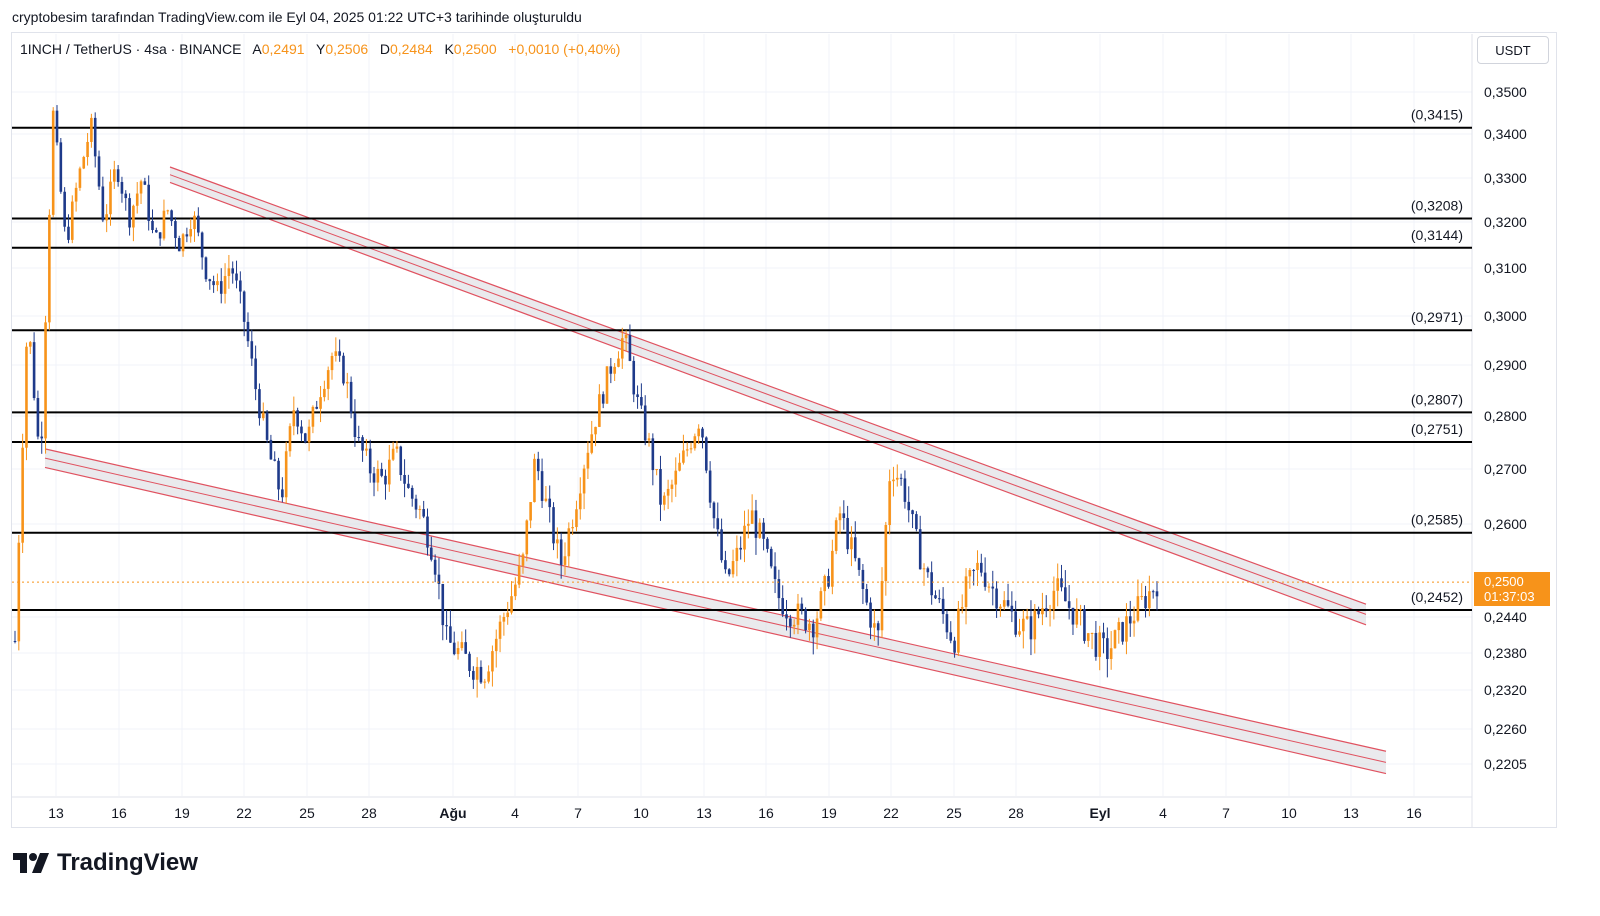 The width and height of the screenshot is (1600, 916). I want to click on currency-unit-button: USDT, so click(1513, 50).